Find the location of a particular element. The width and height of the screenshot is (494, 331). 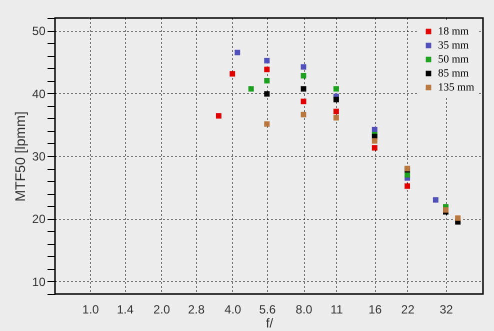

legend-label: 35 mm is located at coordinates (454, 46).